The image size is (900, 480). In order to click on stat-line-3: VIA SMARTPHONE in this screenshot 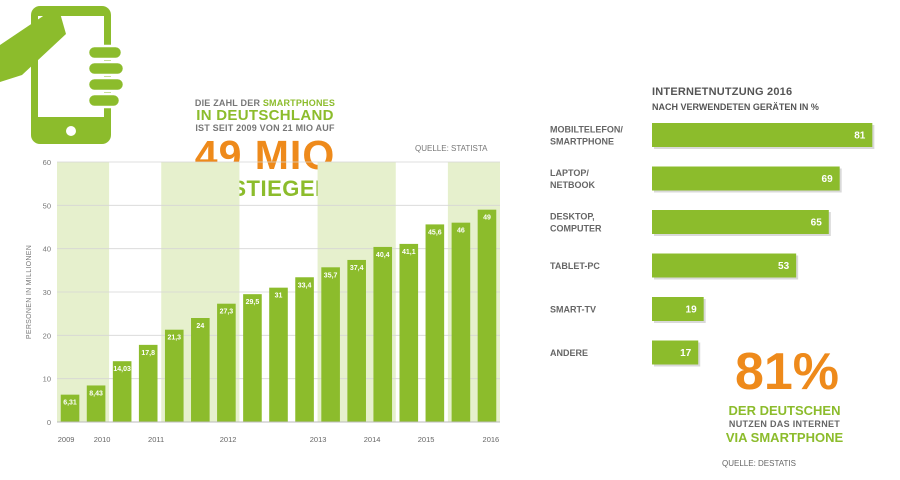, I will do `click(784, 437)`.